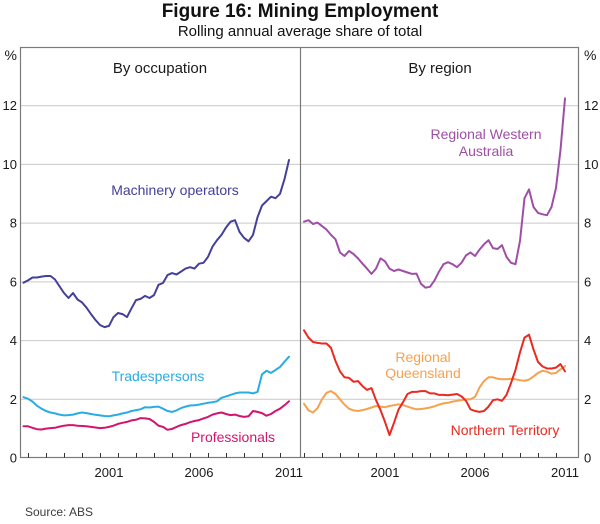 Image resolution: width=600 pixels, height=524 pixels. What do you see at coordinates (423, 373) in the screenshot?
I see `series-label-regional-queensland: Queensland` at bounding box center [423, 373].